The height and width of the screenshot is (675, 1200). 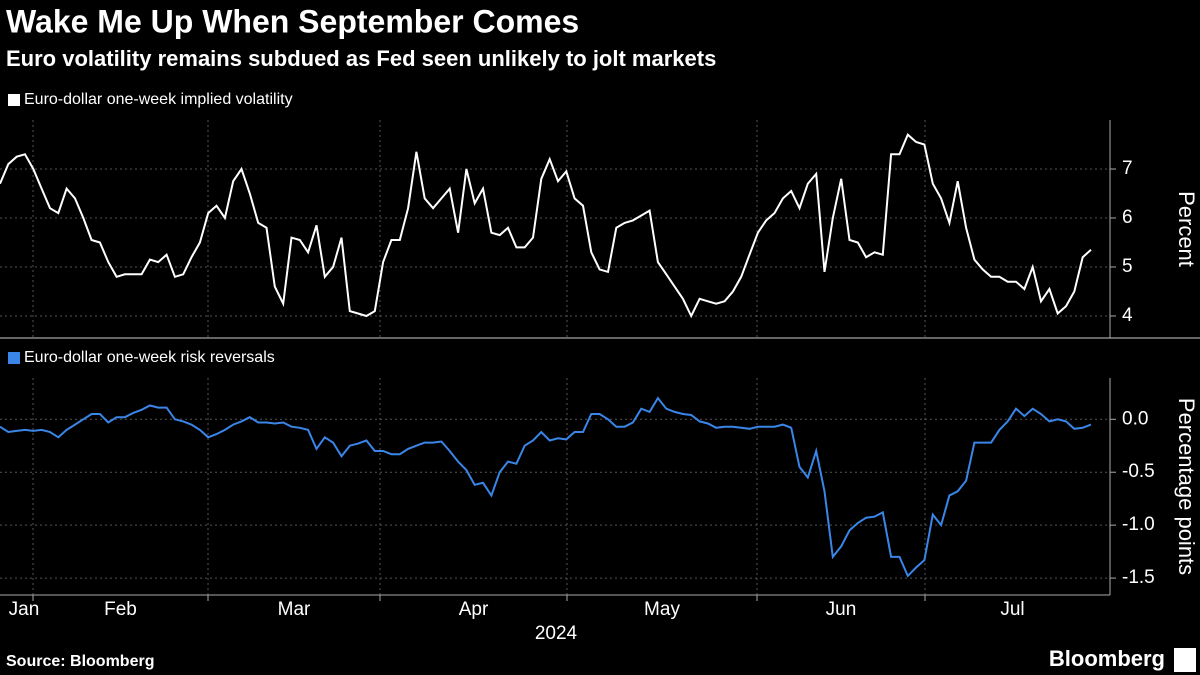 I want to click on x-tick-label: Apr, so click(x=474, y=609).